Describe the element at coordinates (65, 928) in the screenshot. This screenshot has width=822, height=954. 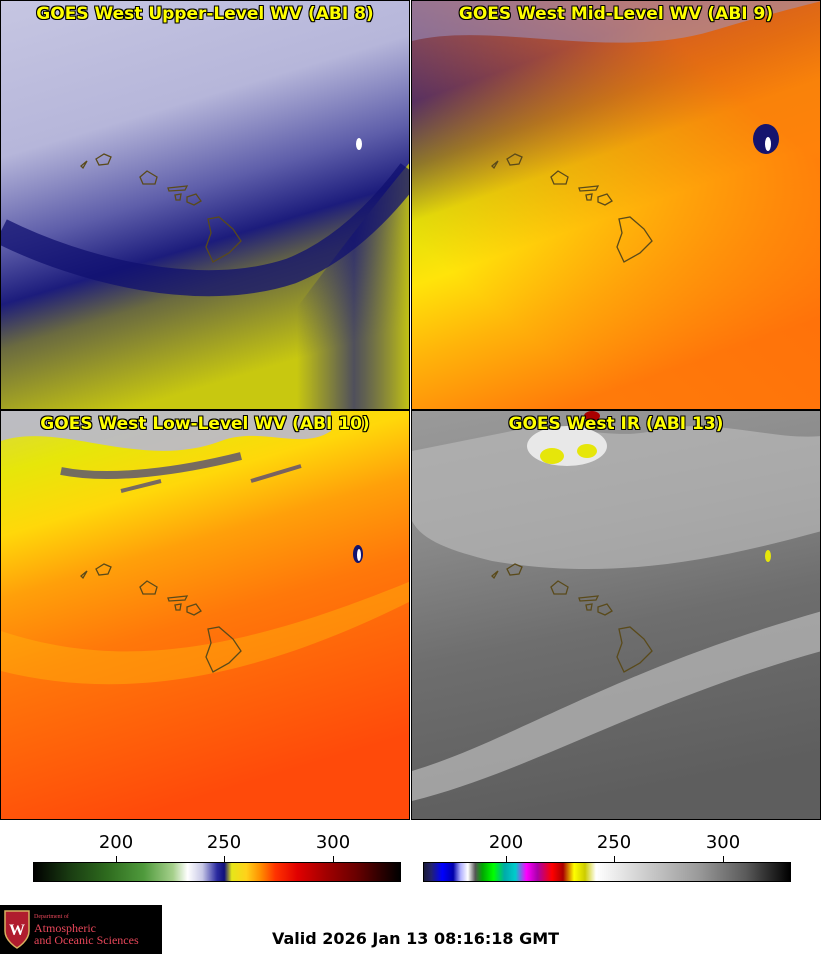
I see `logo-name-line1: Atmospheric` at that location.